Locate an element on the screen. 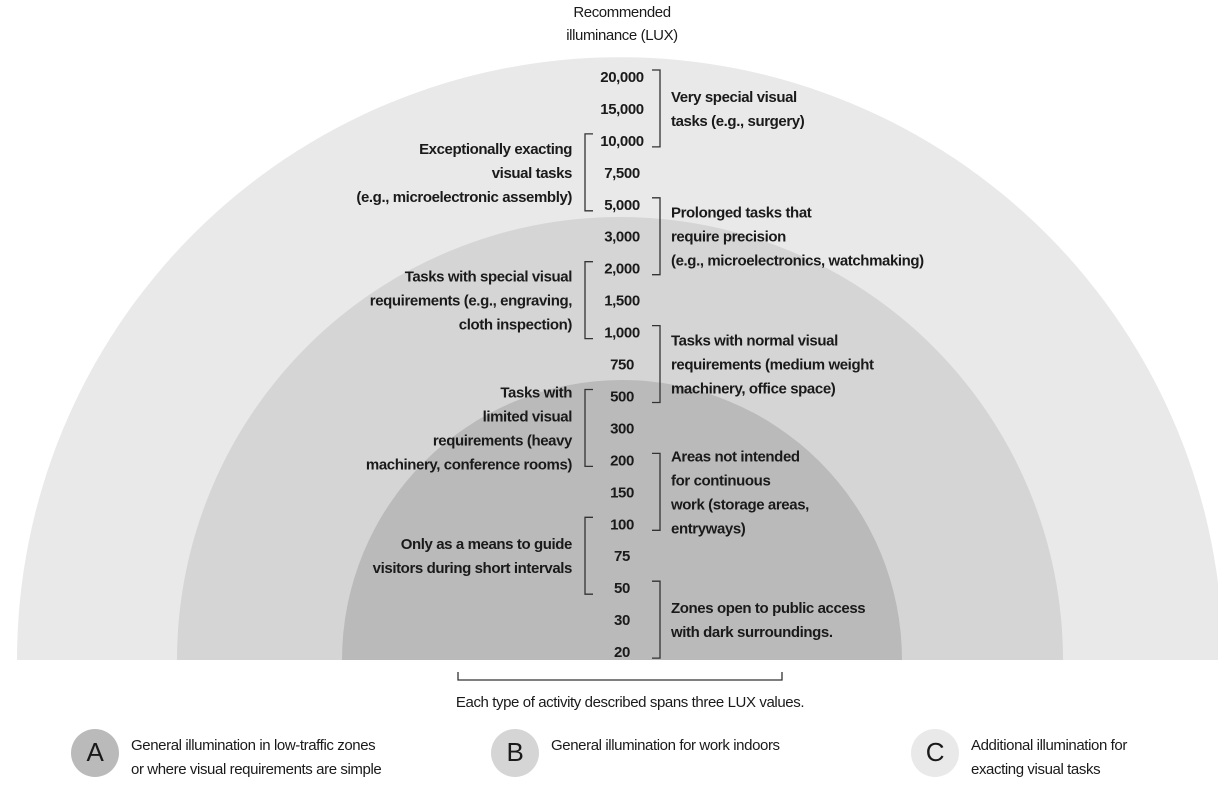 The width and height of the screenshot is (1218, 803). right-label: entryways) is located at coordinates (708, 528).